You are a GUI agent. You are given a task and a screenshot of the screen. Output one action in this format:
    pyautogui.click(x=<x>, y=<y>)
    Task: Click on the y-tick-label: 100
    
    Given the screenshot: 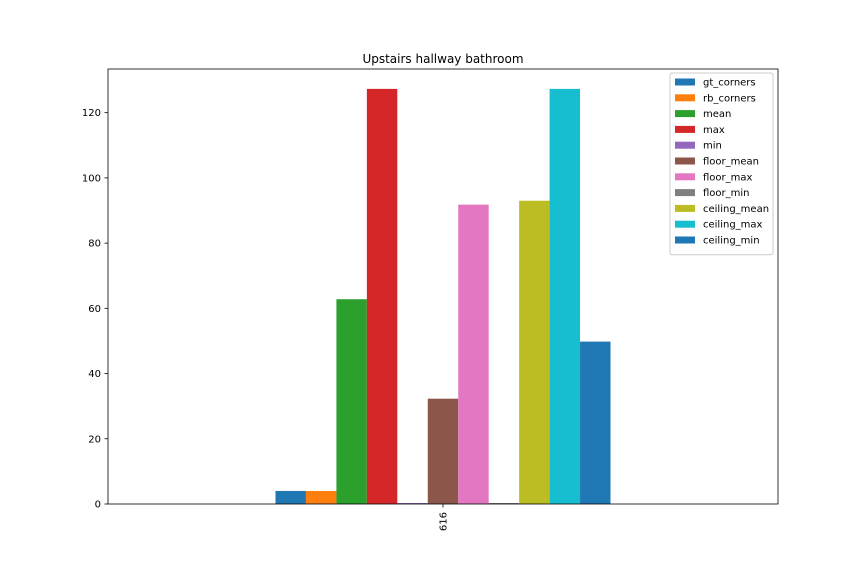 What is the action you would take?
    pyautogui.click(x=91, y=178)
    